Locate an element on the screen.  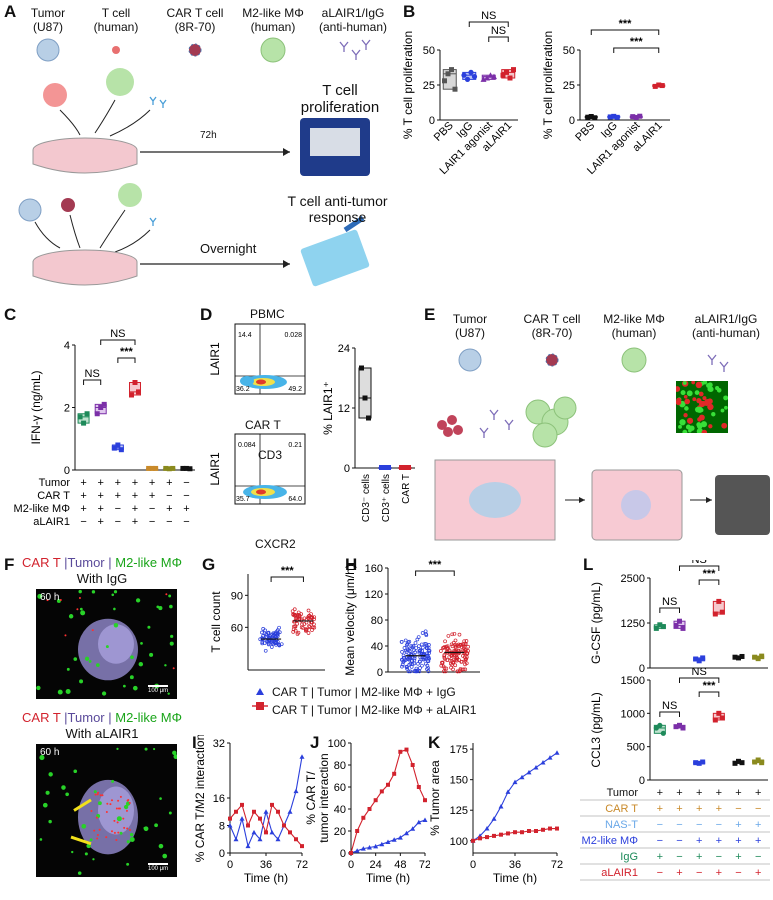
f-image-igg: 60 h 100 μm is located at coordinates (106, 644).